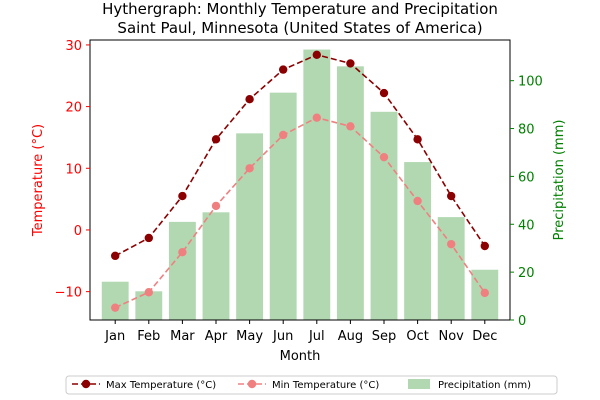 Image resolution: width=600 pixels, height=400 pixels. Describe the element at coordinates (114, 336) in the screenshot. I see `x-tick-label: Jan` at that location.